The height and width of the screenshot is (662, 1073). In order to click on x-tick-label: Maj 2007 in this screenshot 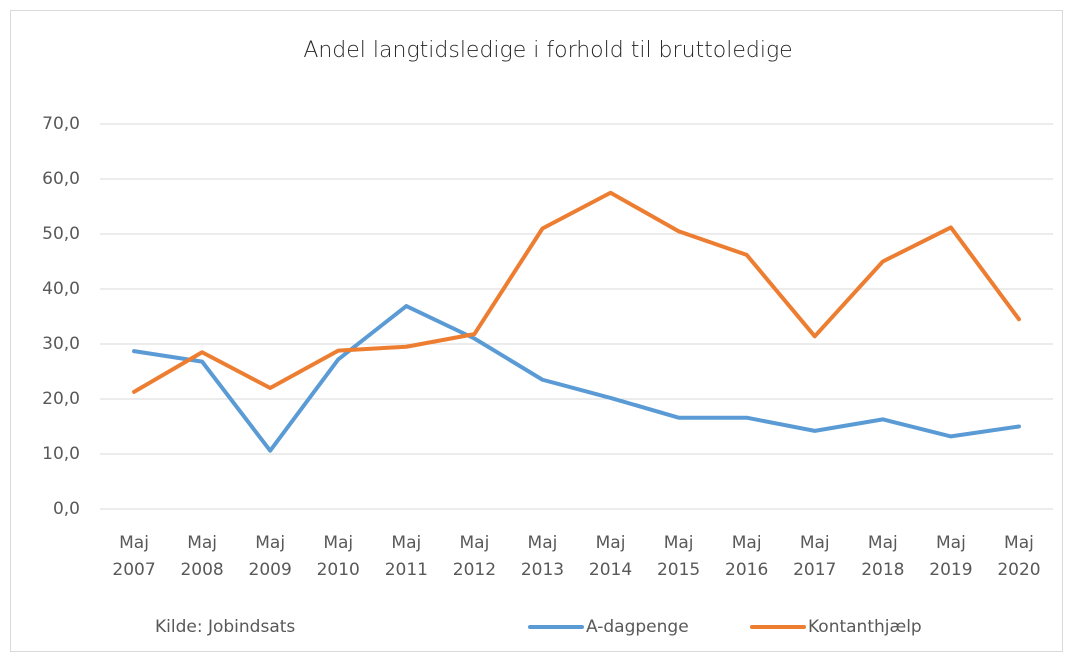, I will do `click(133, 556)`.